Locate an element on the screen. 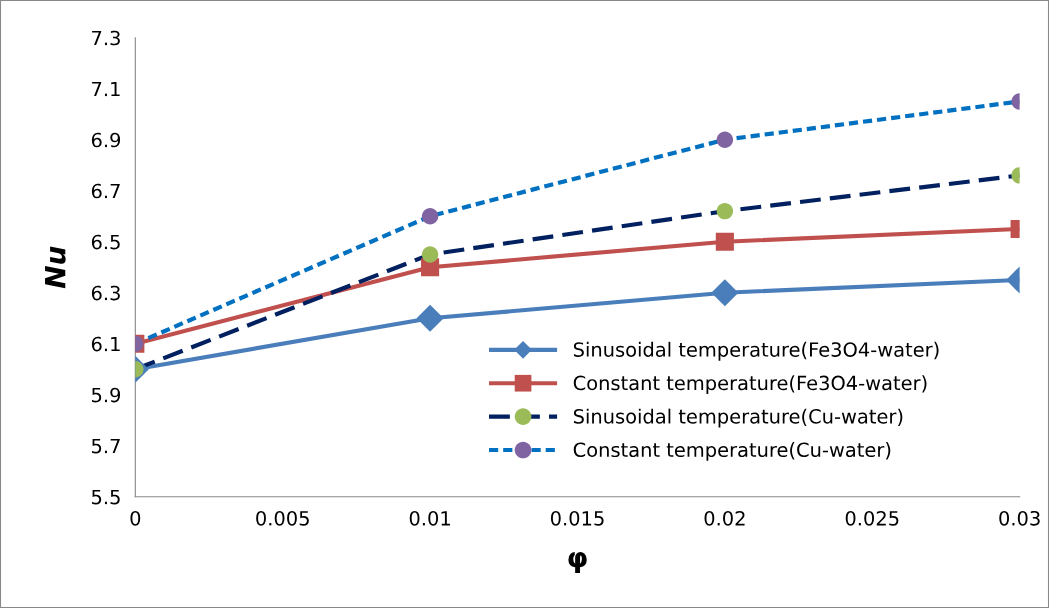 This screenshot has width=1049, height=608. x-tick-label: 0.025 is located at coordinates (872, 518).